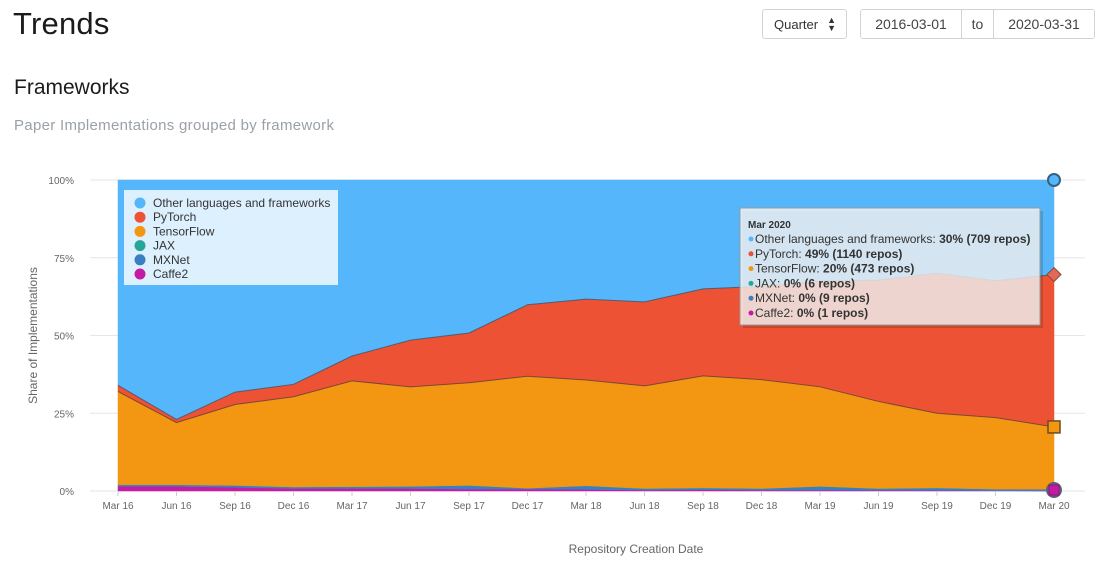  I want to click on date-range-separator: to, so click(977, 24).